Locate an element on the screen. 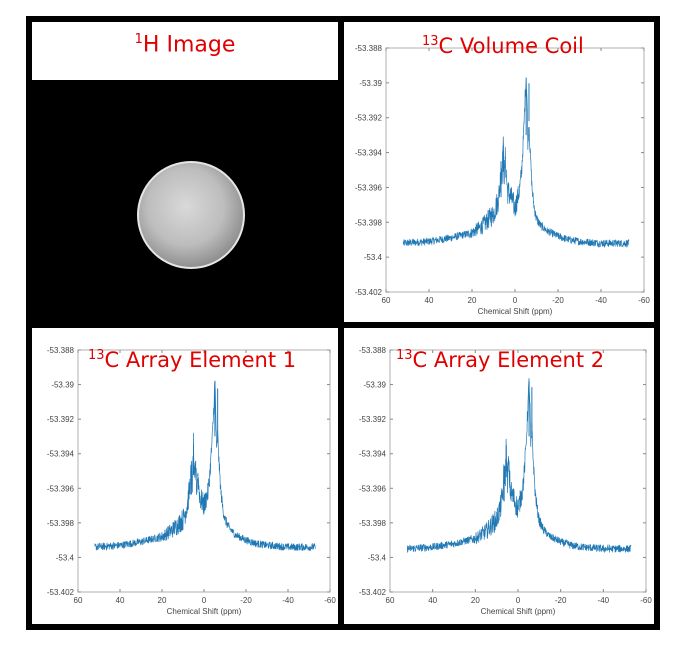 This screenshot has height=650, width=682. volume-coil-title-superscript: 13 is located at coordinates (430, 41).